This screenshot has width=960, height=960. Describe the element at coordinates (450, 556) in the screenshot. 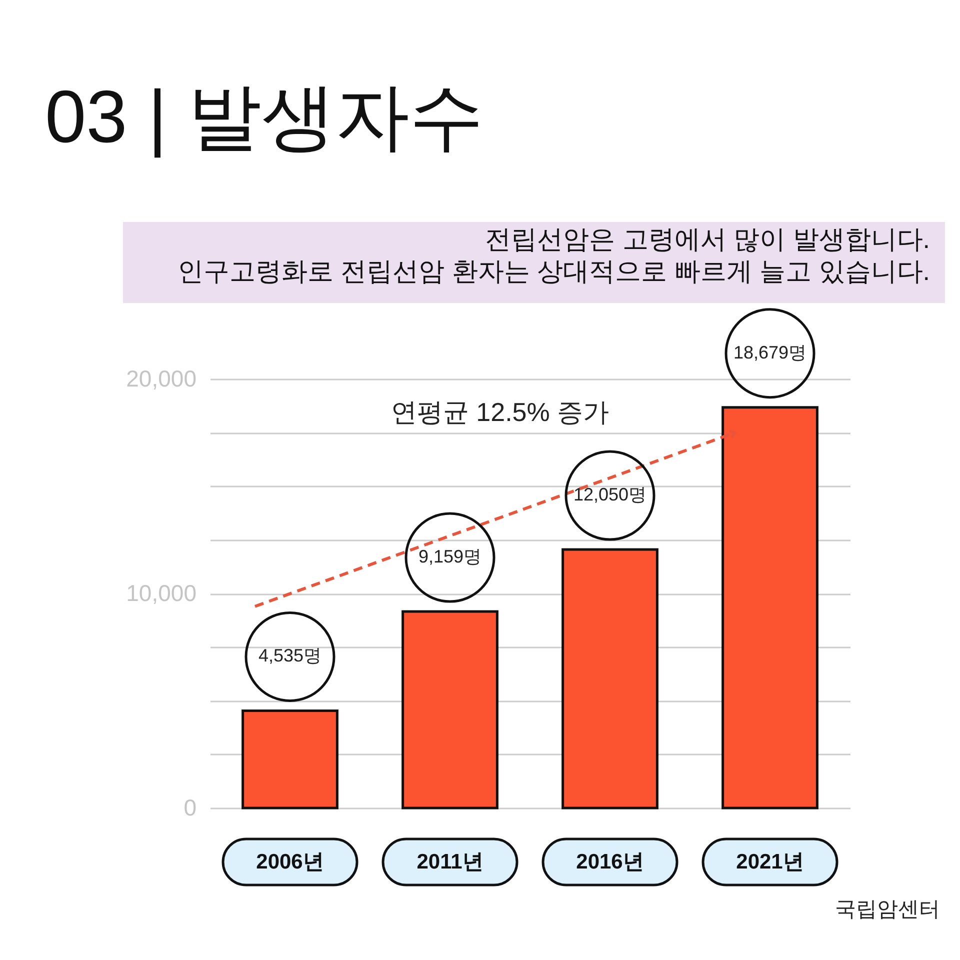

I see `data-label: 9,159명` at that location.